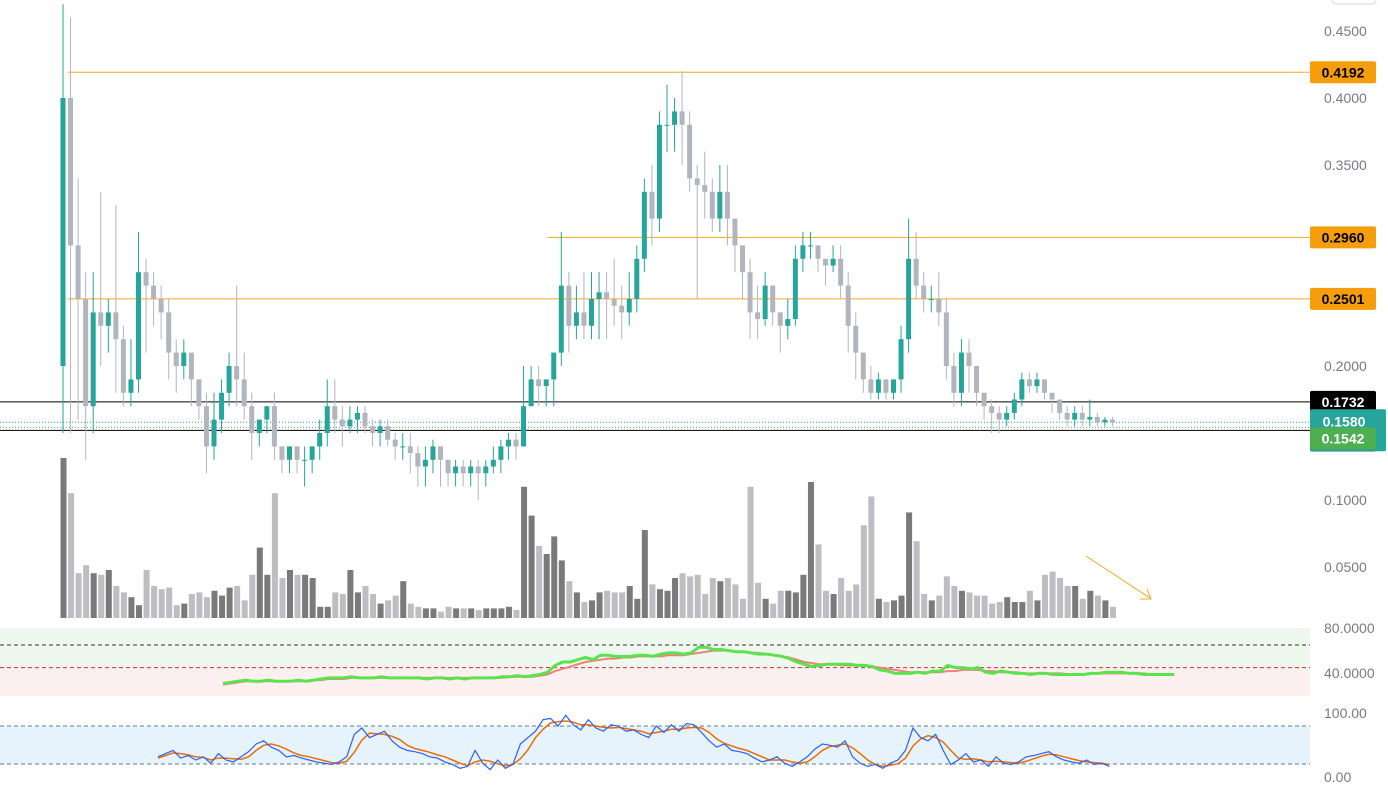  What do you see at coordinates (687, 653) in the screenshot?
I see `rsi-pane: 80.0000 40.0000` at bounding box center [687, 653].